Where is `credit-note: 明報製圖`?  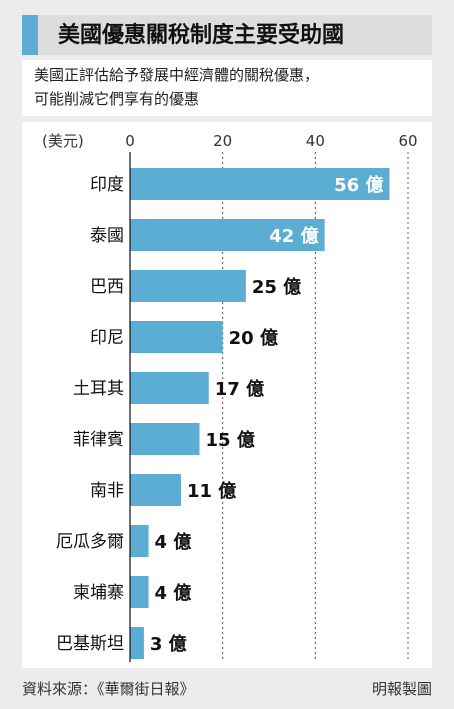
credit-note: 明報製圖 is located at coordinates (401, 689).